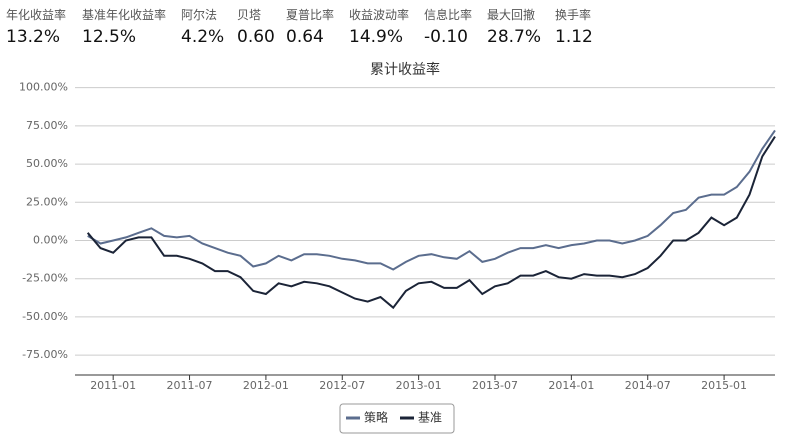 Image resolution: width=790 pixels, height=438 pixels. What do you see at coordinates (342, 385) in the screenshot?
I see `x-tick-label: 2012-07` at bounding box center [342, 385].